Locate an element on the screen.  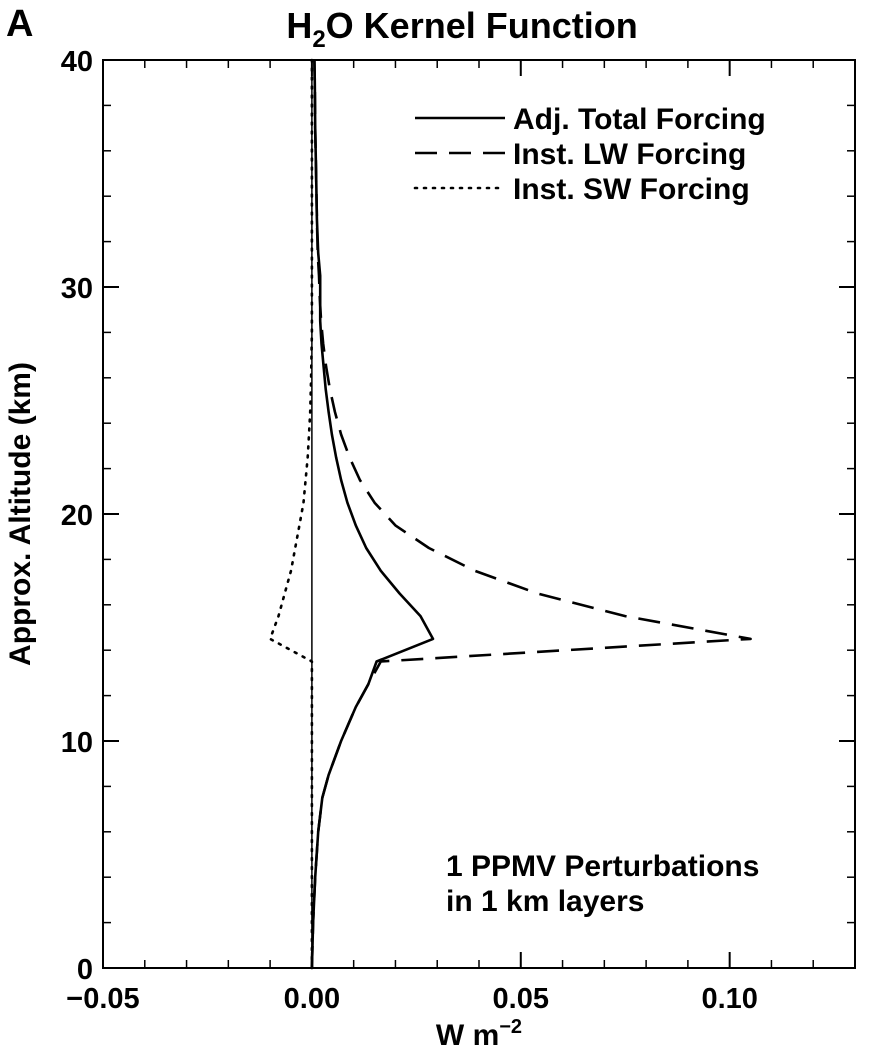
panel-letter: A is located at coordinates (19, 24).